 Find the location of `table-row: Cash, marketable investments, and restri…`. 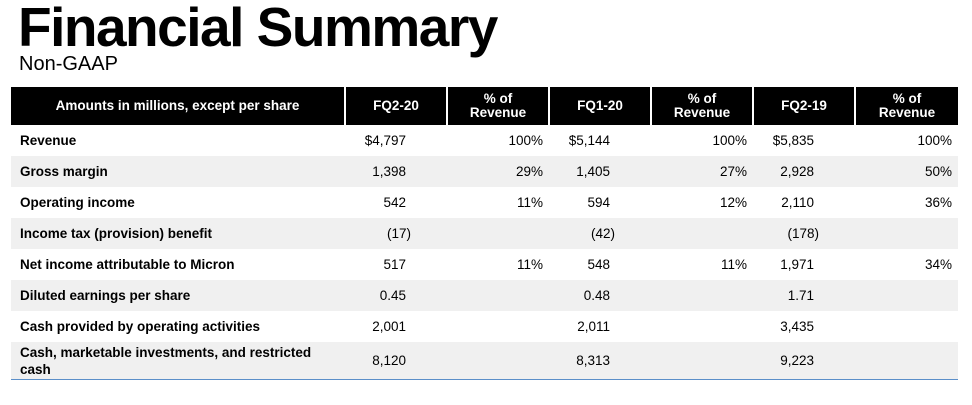

table-row: Cash, marketable investments, and restri… is located at coordinates (484, 361).